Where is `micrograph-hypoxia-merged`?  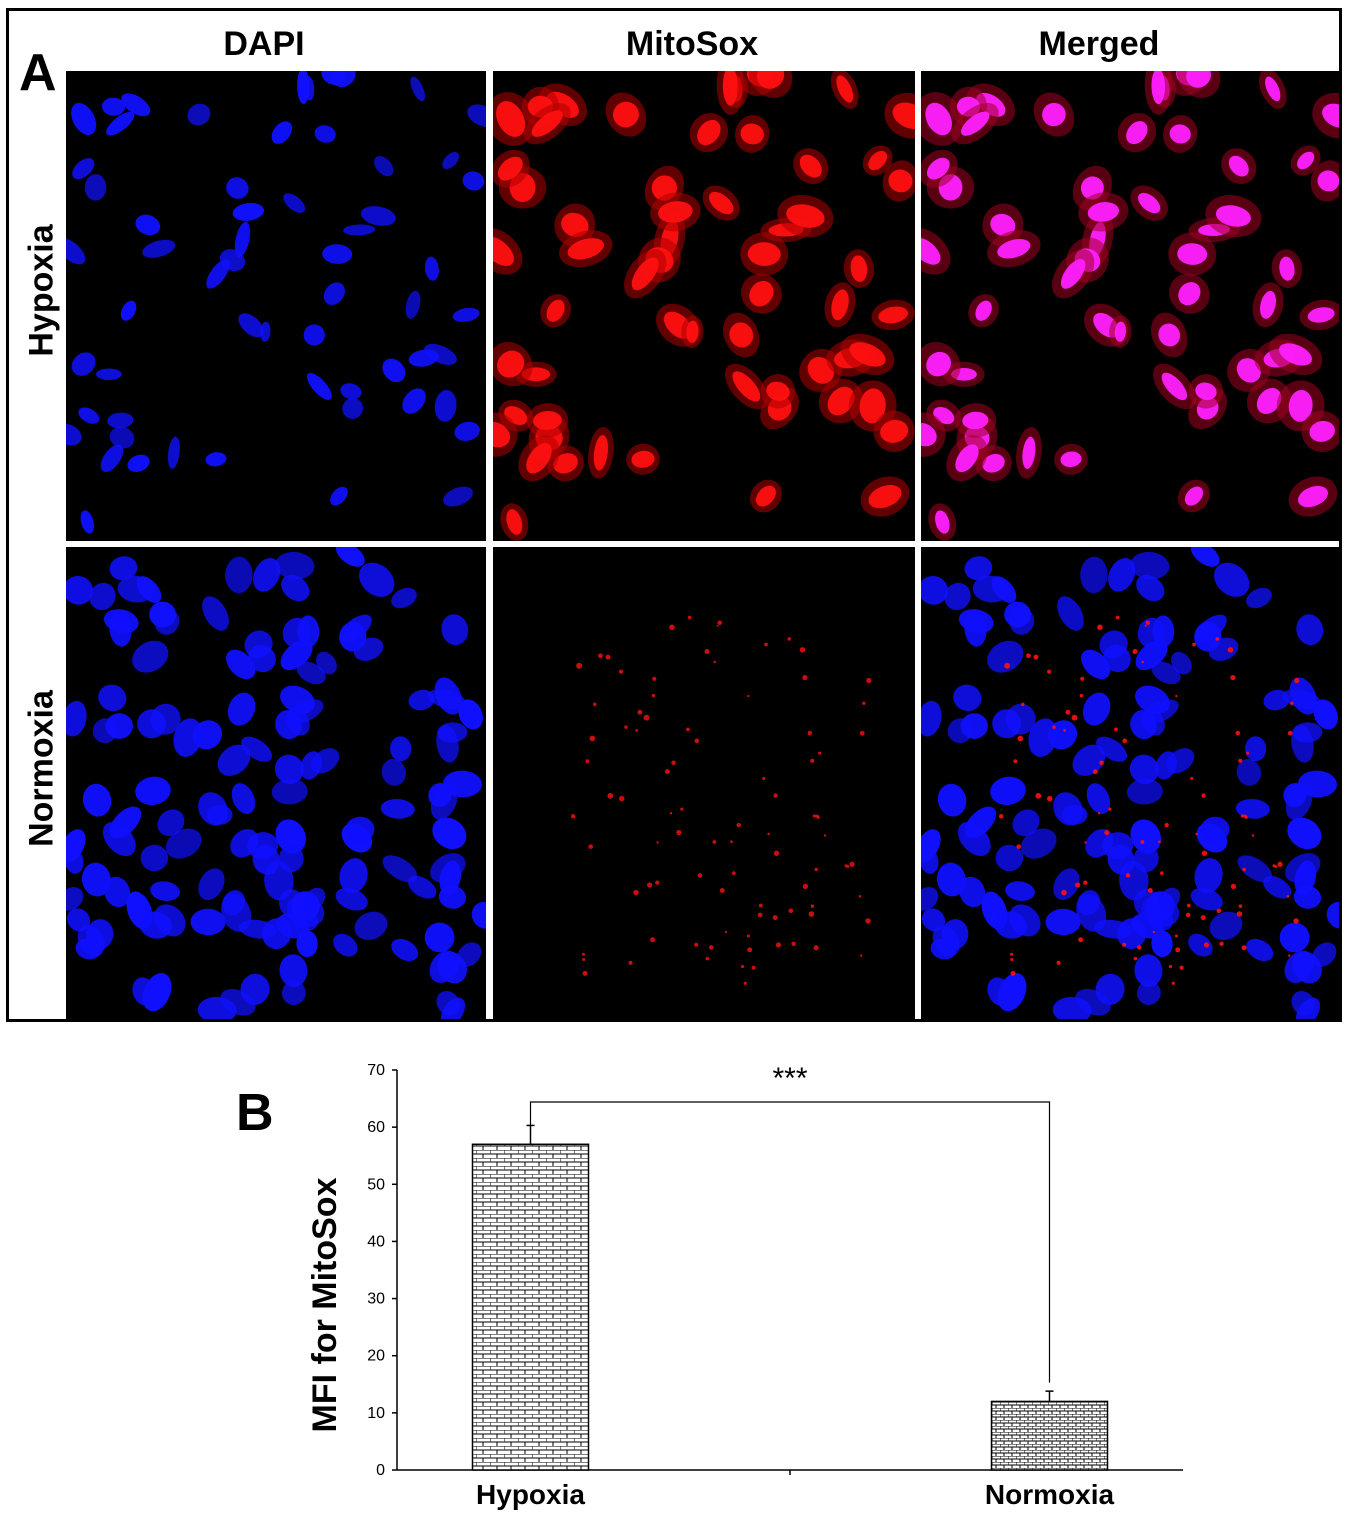
micrograph-hypoxia-merged is located at coordinates (1130, 306).